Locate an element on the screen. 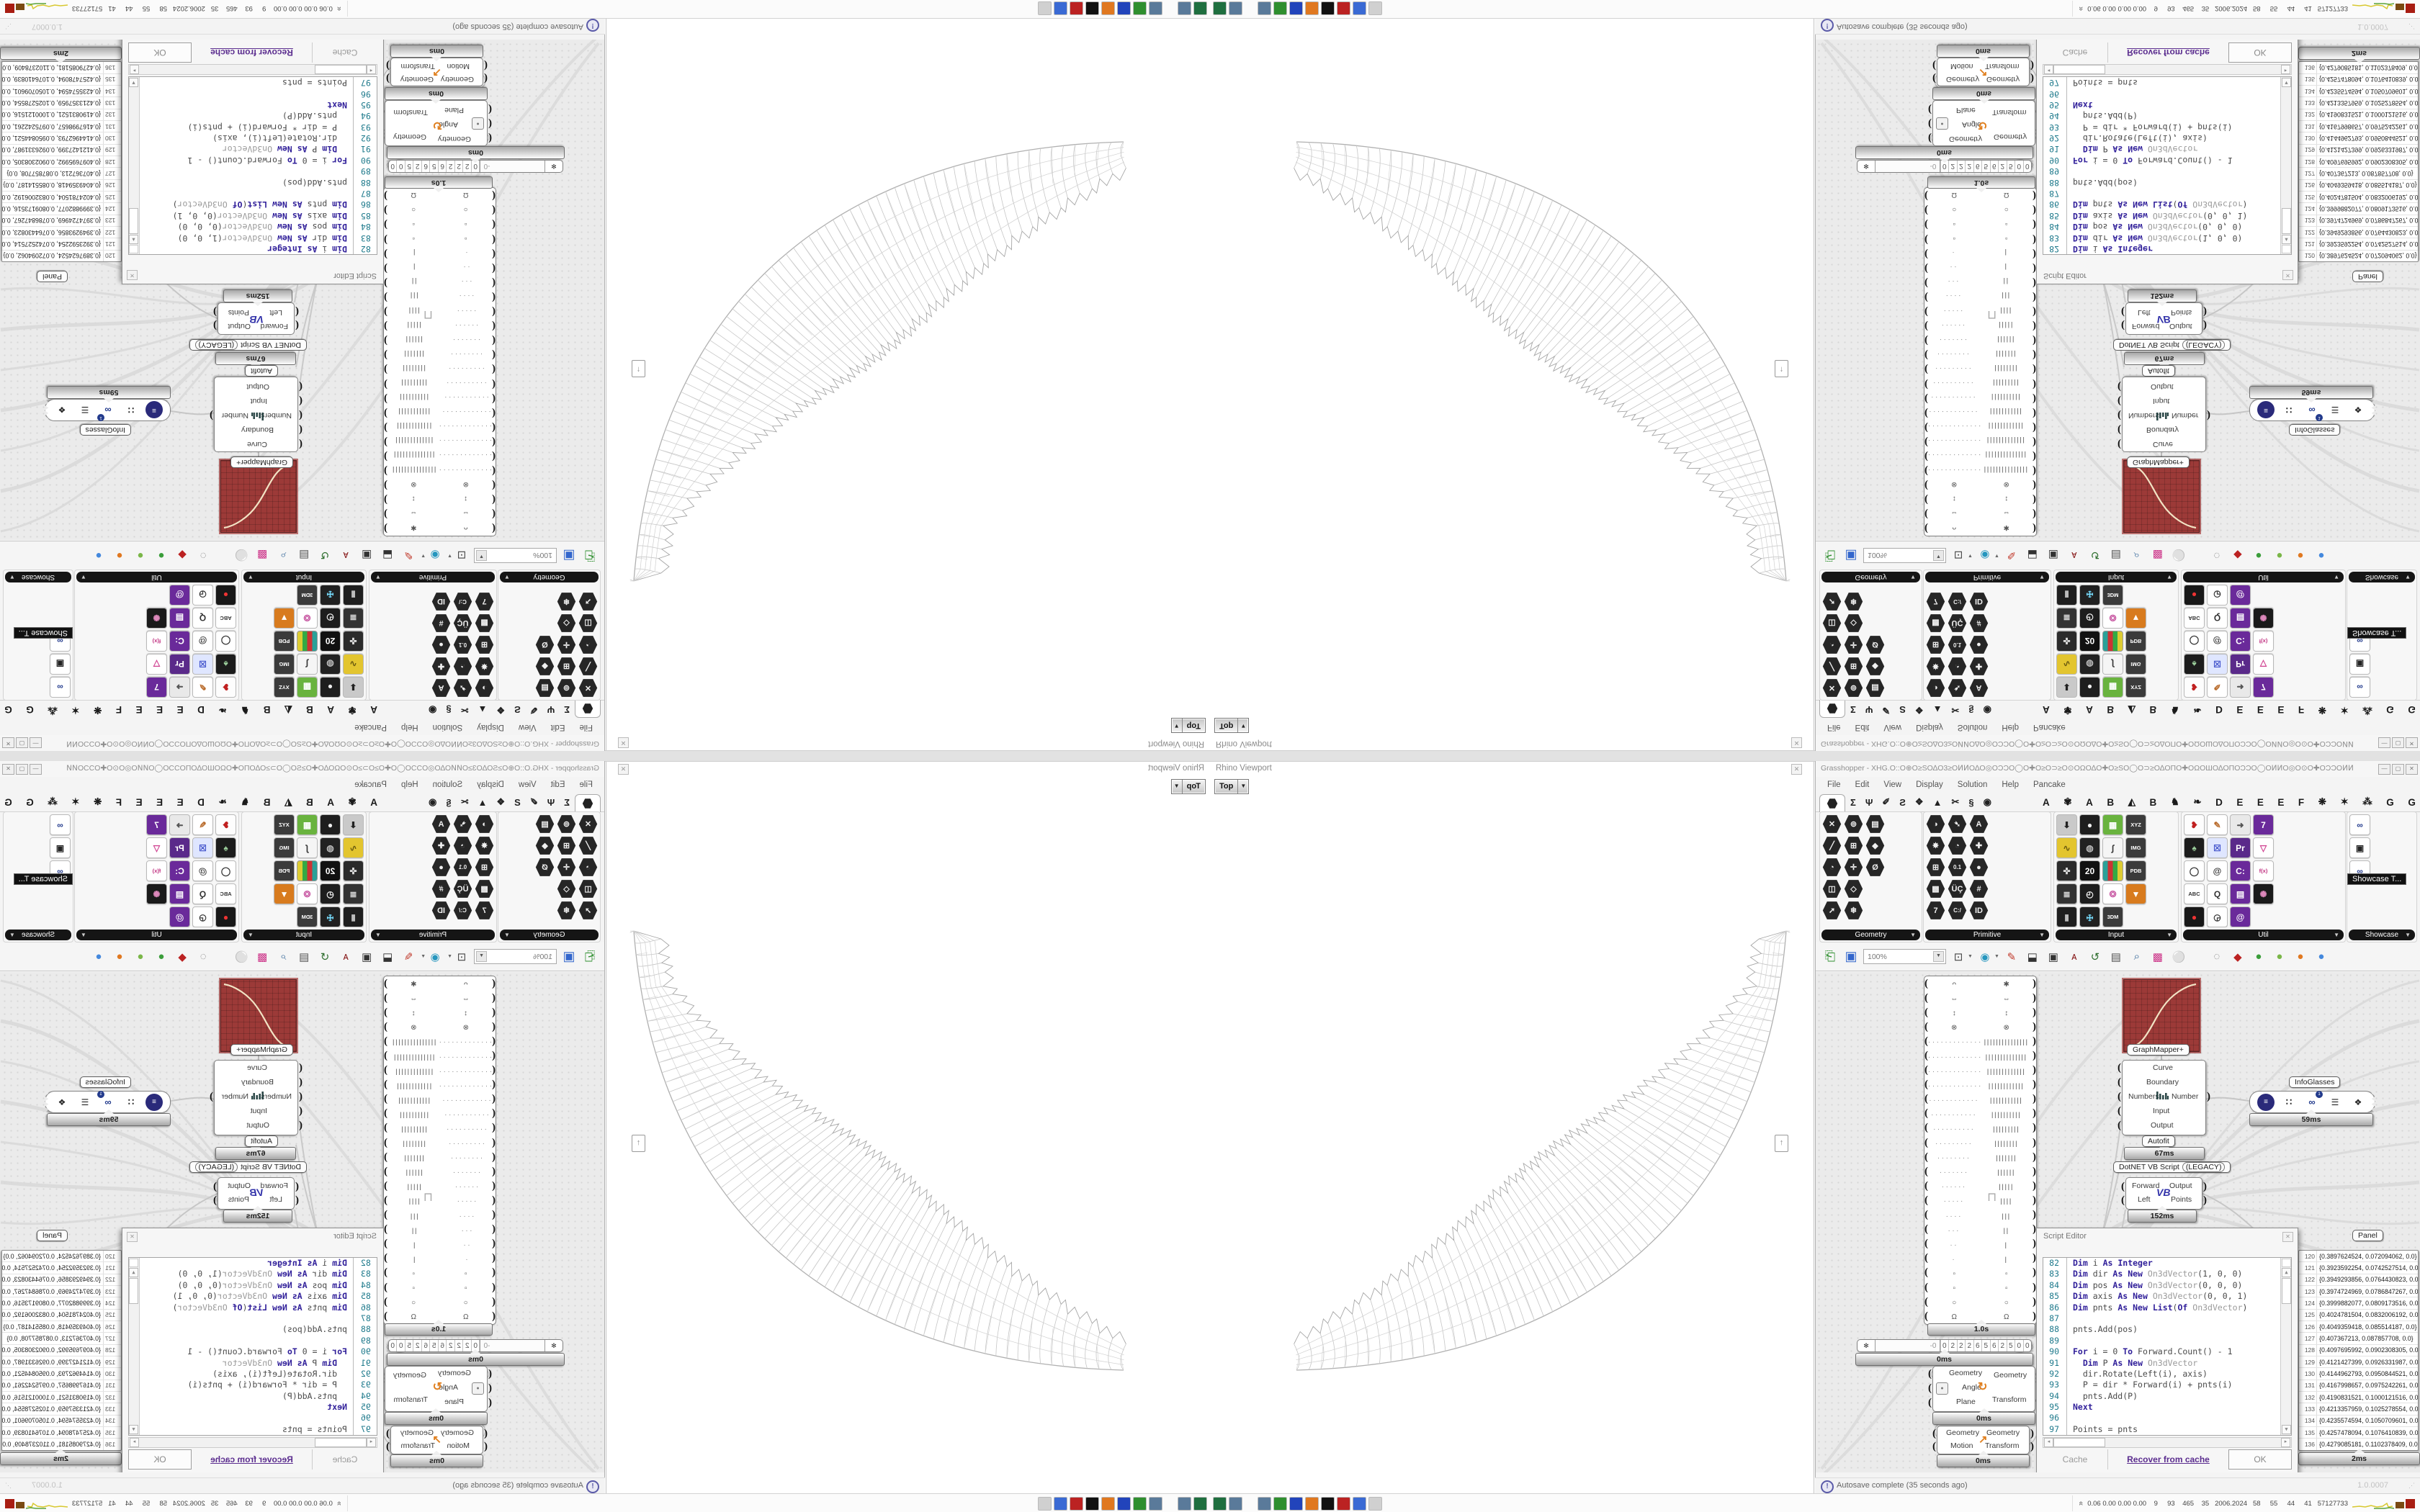  menu-item-view: View is located at coordinates (527, 784).